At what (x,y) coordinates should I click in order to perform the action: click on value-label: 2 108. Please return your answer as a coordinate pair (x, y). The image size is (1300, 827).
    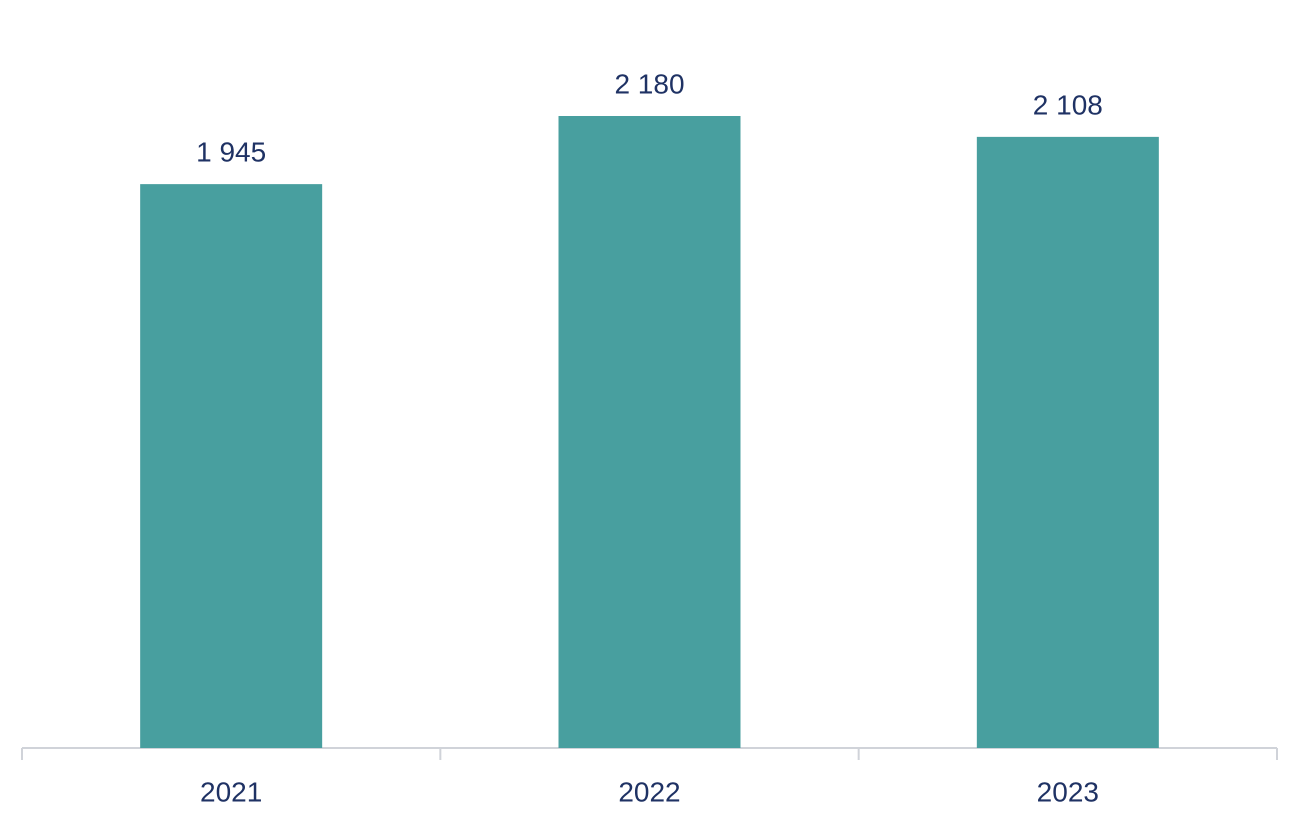
    Looking at the image, I should click on (1068, 104).